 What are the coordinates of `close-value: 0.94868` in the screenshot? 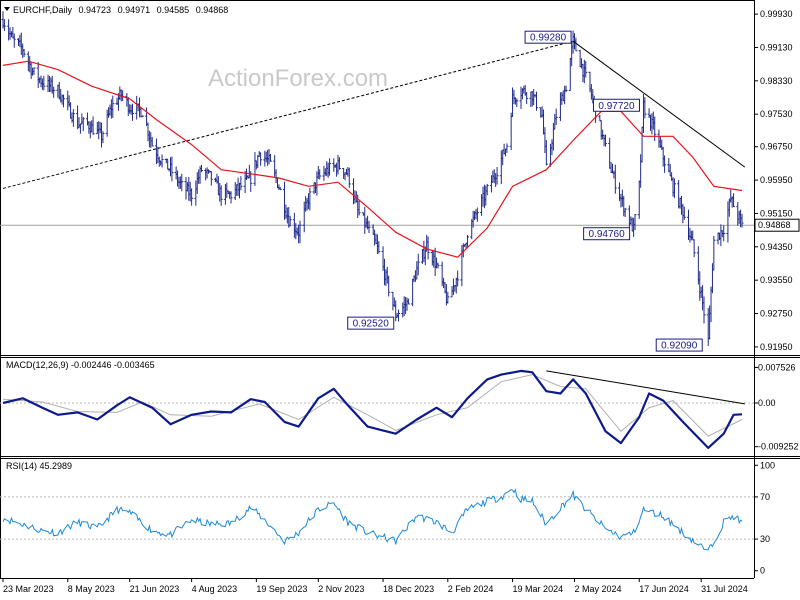 It's located at (212, 10).